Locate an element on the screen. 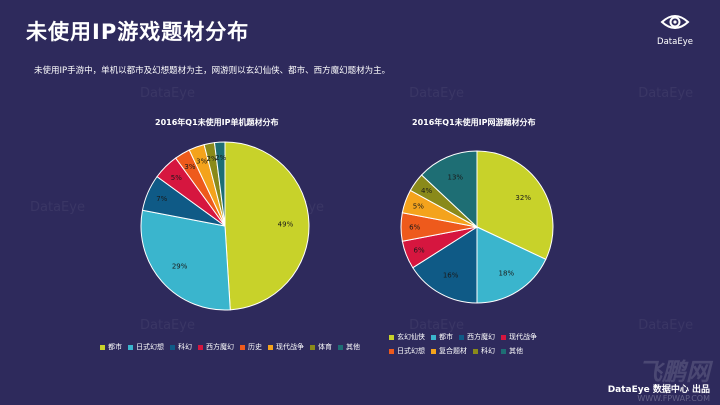  site-watermark: 飞鹏网 is located at coordinates (674, 372).